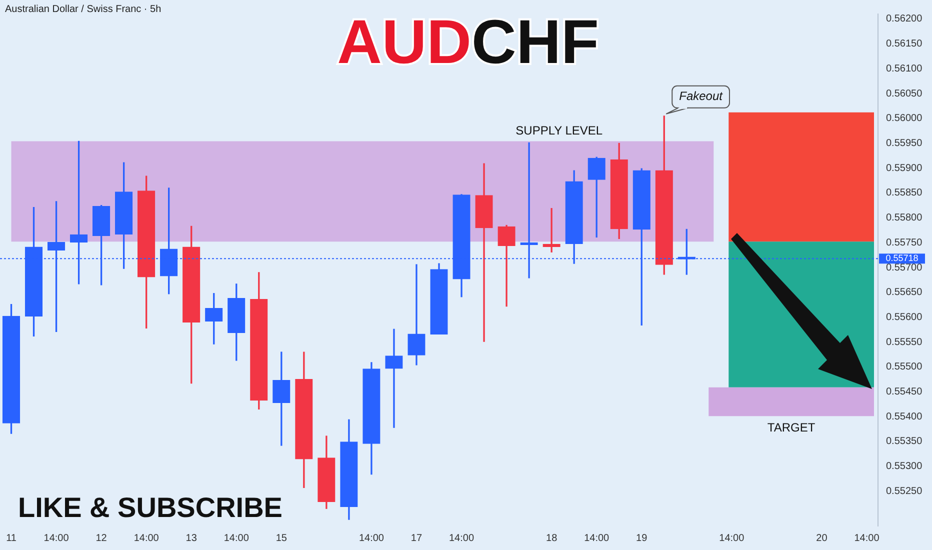  I want to click on x-tick-label: 17, so click(416, 538).